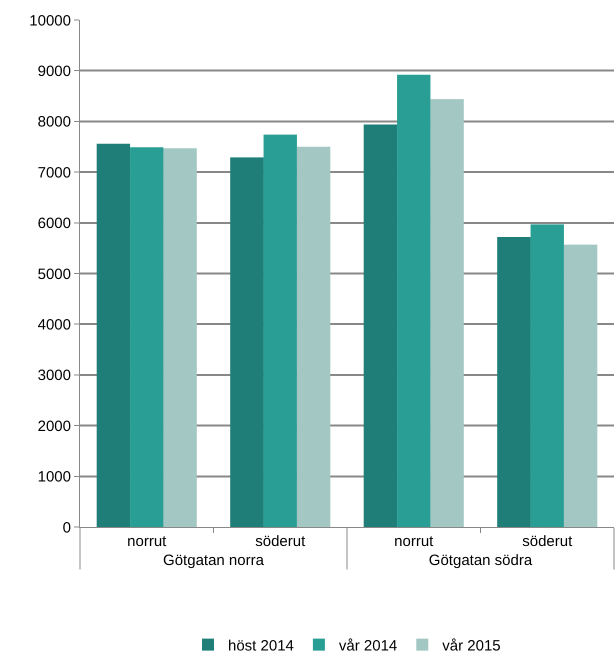  What do you see at coordinates (54, 71) in the screenshot?
I see `y-tick-label: 9000` at bounding box center [54, 71].